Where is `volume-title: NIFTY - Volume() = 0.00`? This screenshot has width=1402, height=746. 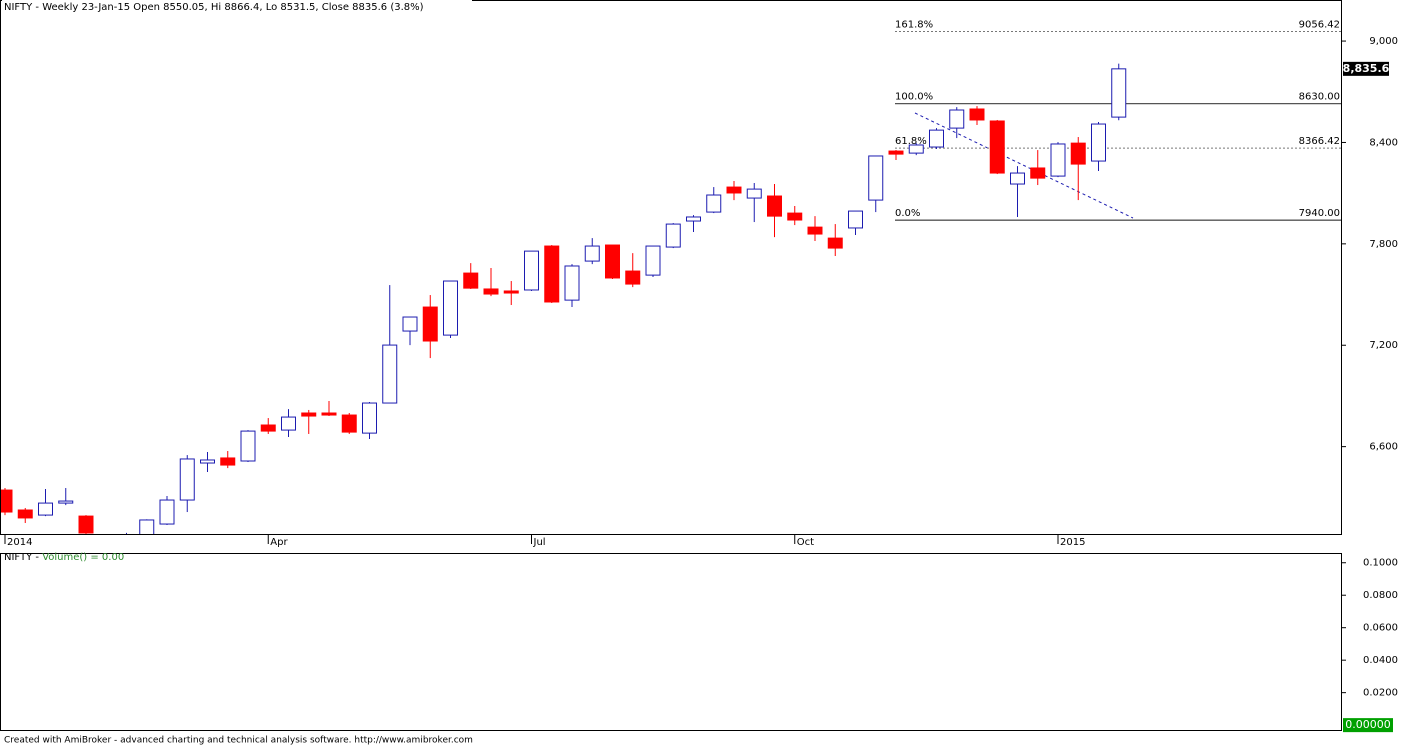
volume-title: NIFTY - Volume() = 0.00 is located at coordinates (64, 557).